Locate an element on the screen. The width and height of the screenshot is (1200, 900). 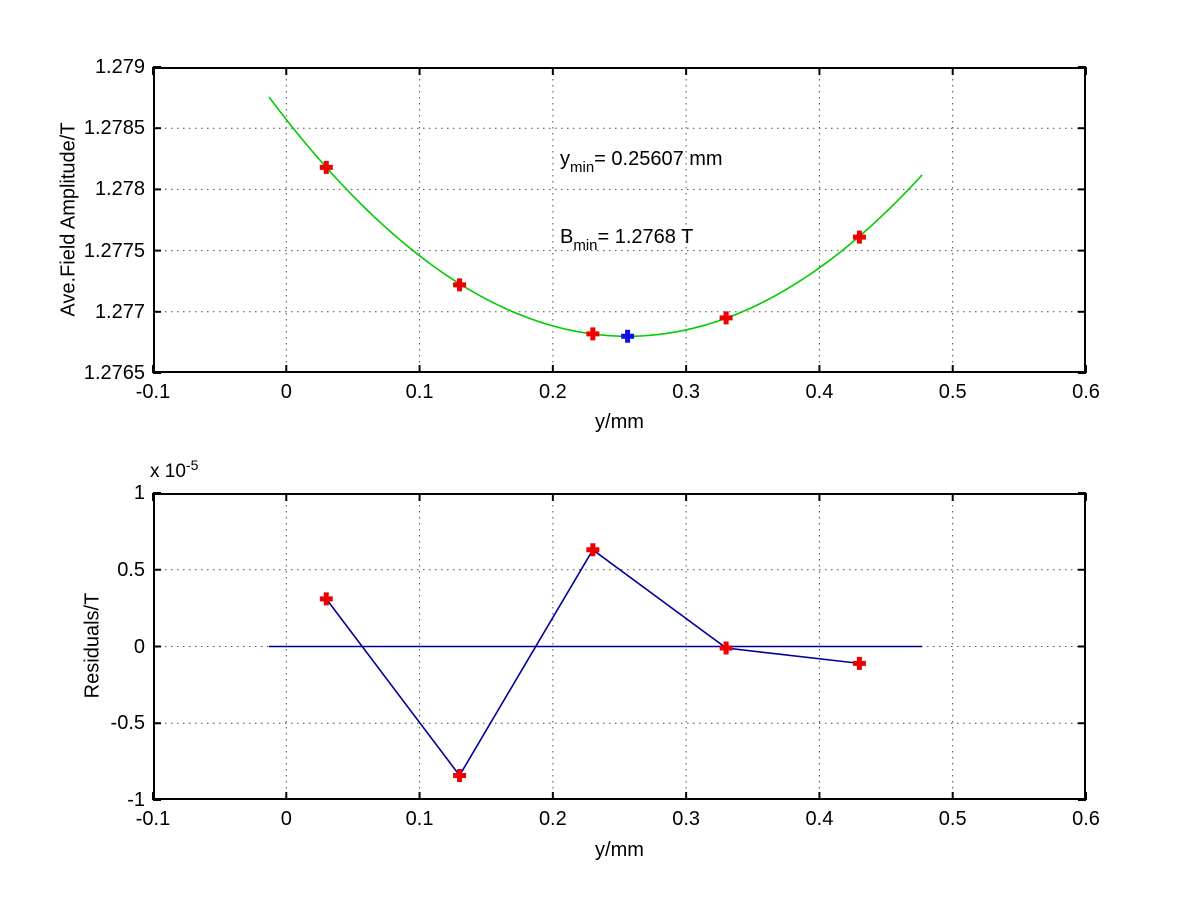
y-tick-label: 1.2785 is located at coordinates (114, 128).